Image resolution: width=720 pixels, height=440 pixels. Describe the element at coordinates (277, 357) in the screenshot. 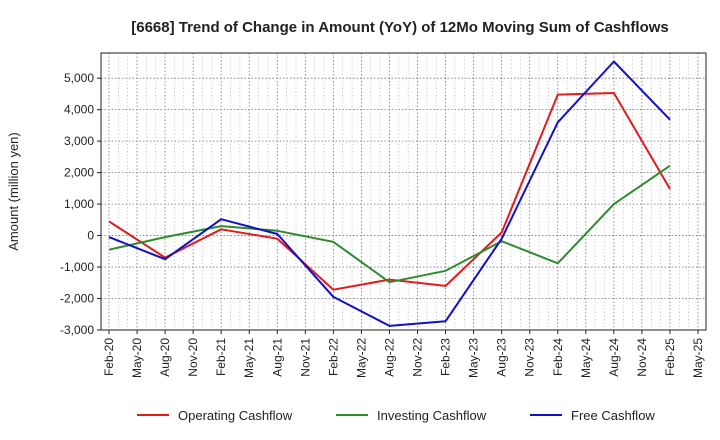

I see `x-tick-label: Aug-21` at that location.